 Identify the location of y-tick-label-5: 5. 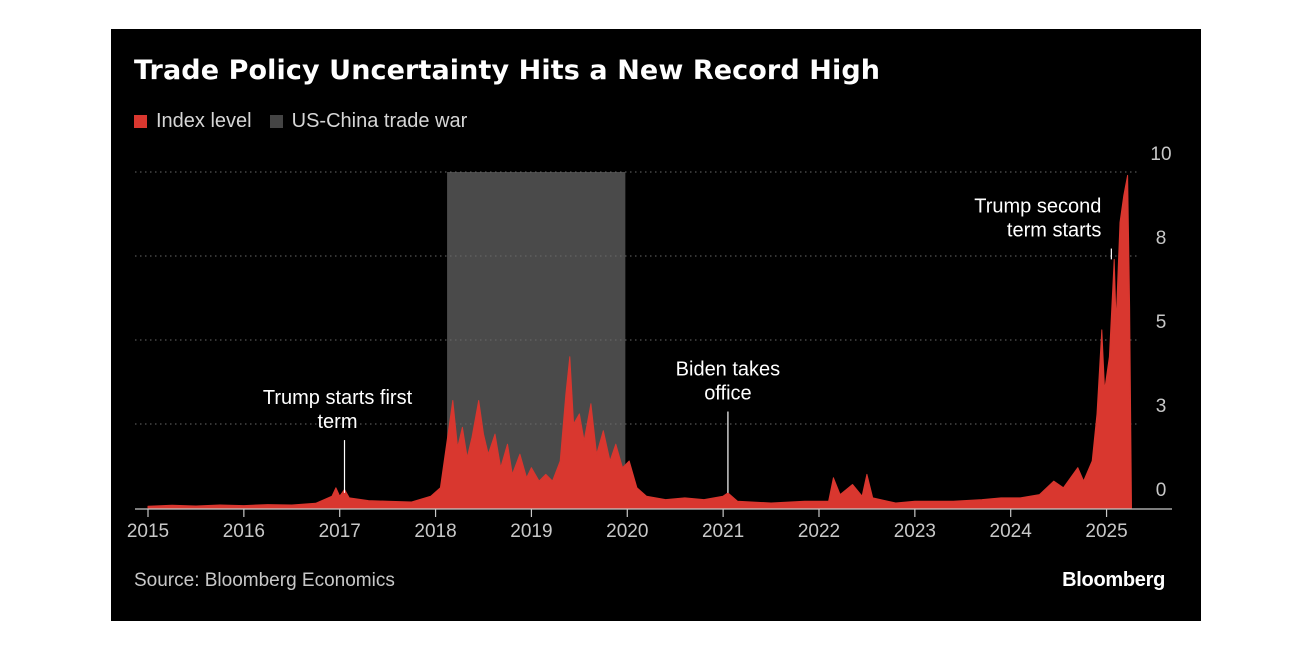
(1161, 322).